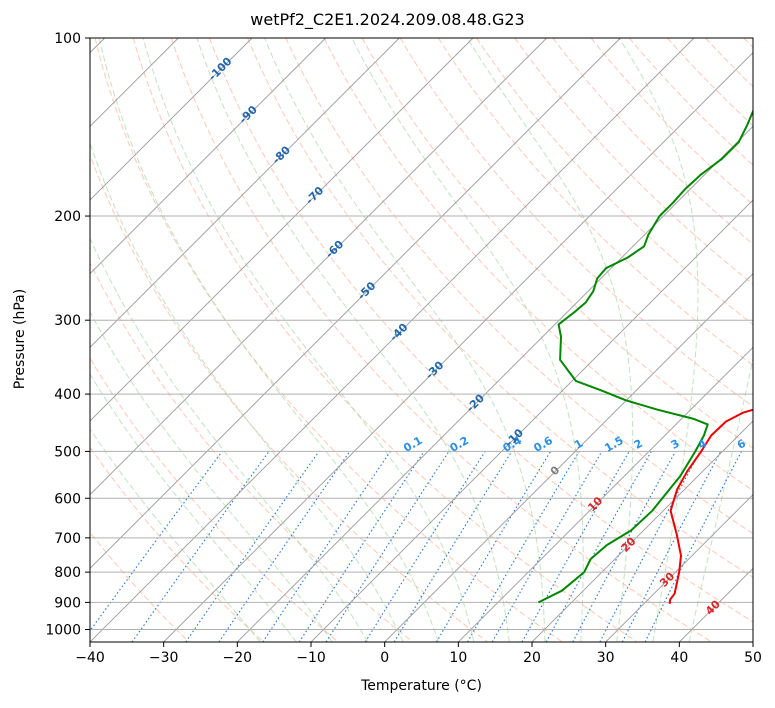 The height and width of the screenshot is (708, 775). I want to click on y-tick-label: 1000, so click(63, 630).